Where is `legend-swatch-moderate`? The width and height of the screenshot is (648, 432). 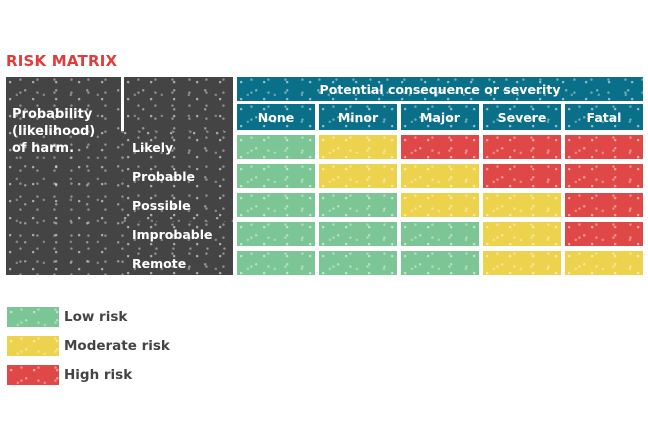
legend-swatch-moderate is located at coordinates (33, 346).